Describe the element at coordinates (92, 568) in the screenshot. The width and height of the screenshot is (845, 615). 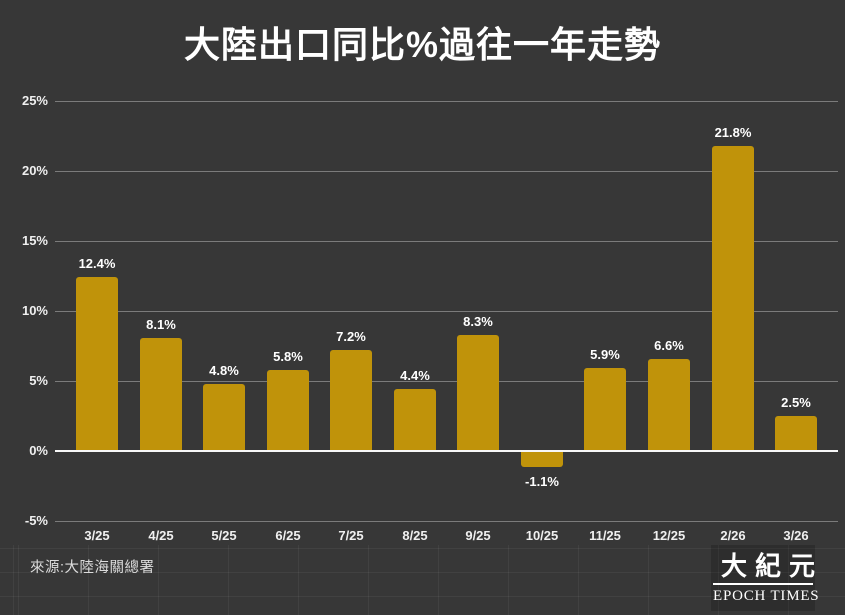
I see `source-caption: 來源:大陸海關總署` at that location.